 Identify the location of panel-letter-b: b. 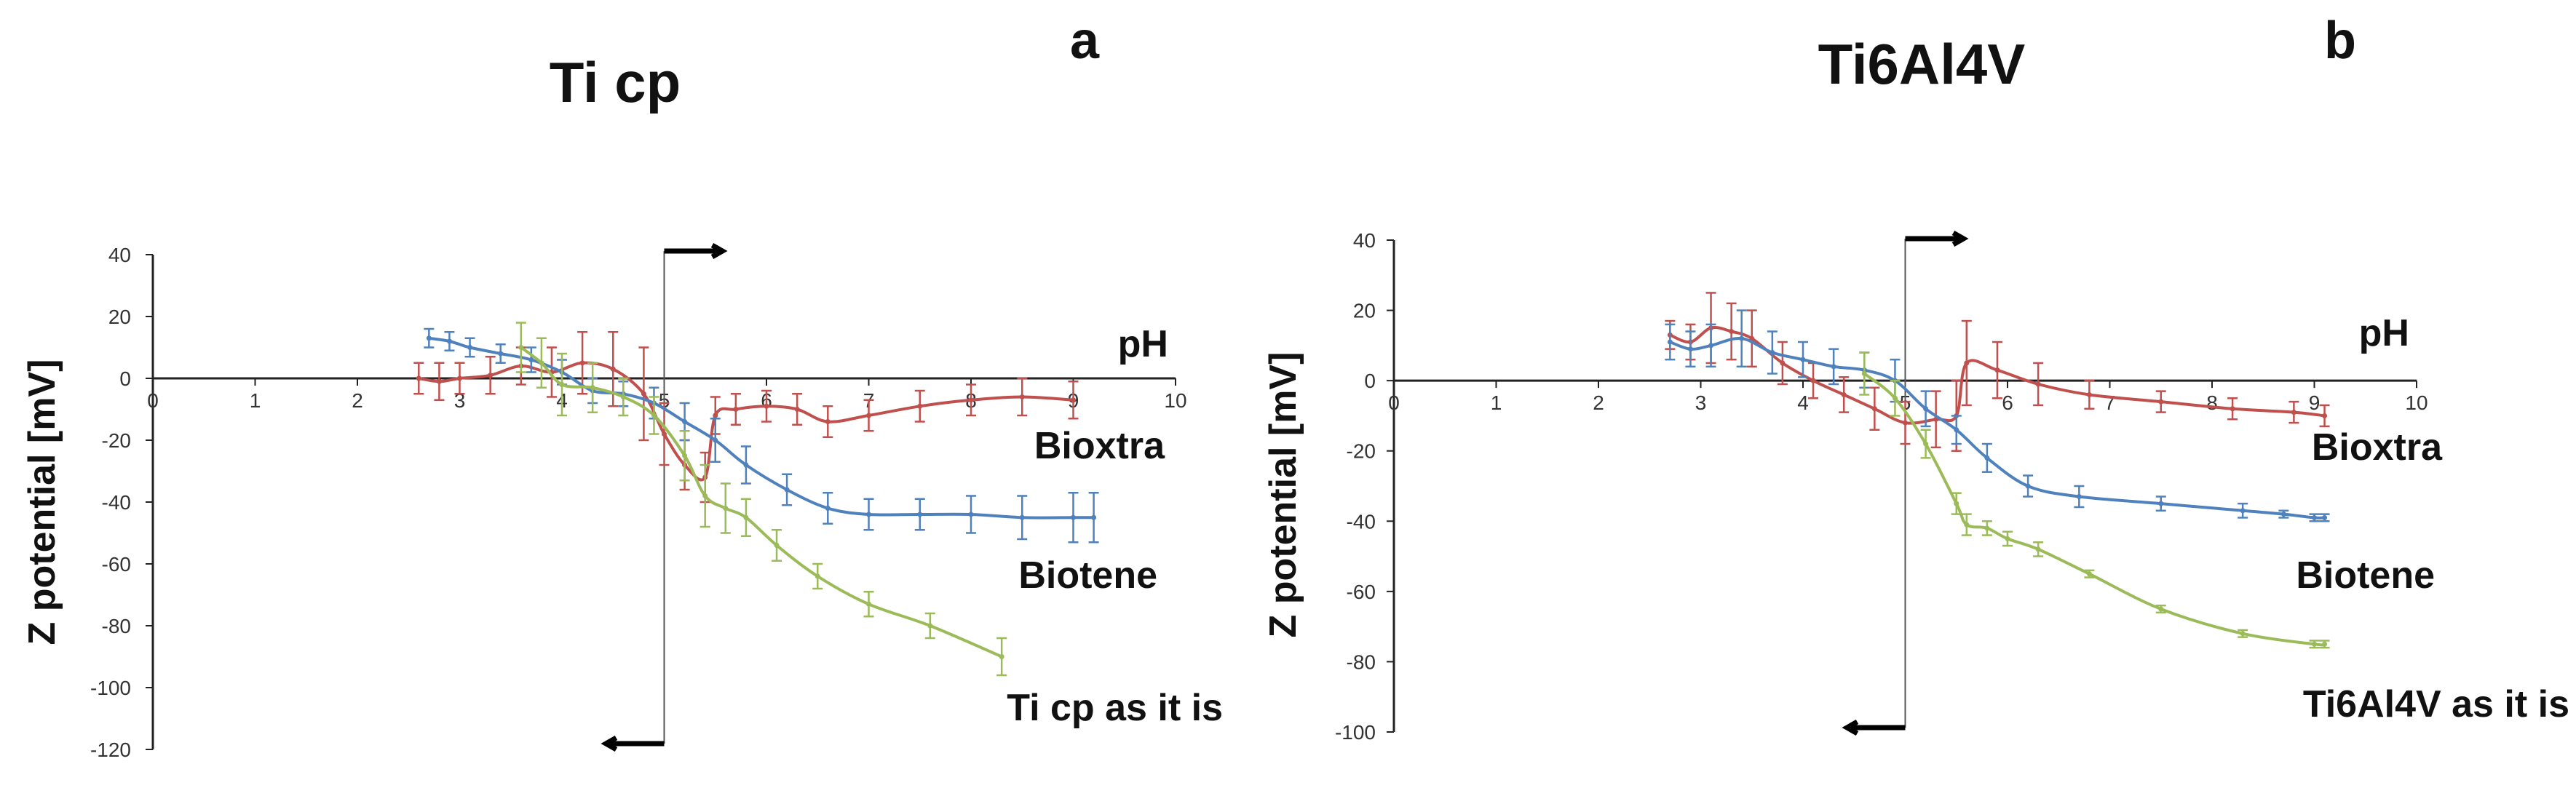
(2340, 41).